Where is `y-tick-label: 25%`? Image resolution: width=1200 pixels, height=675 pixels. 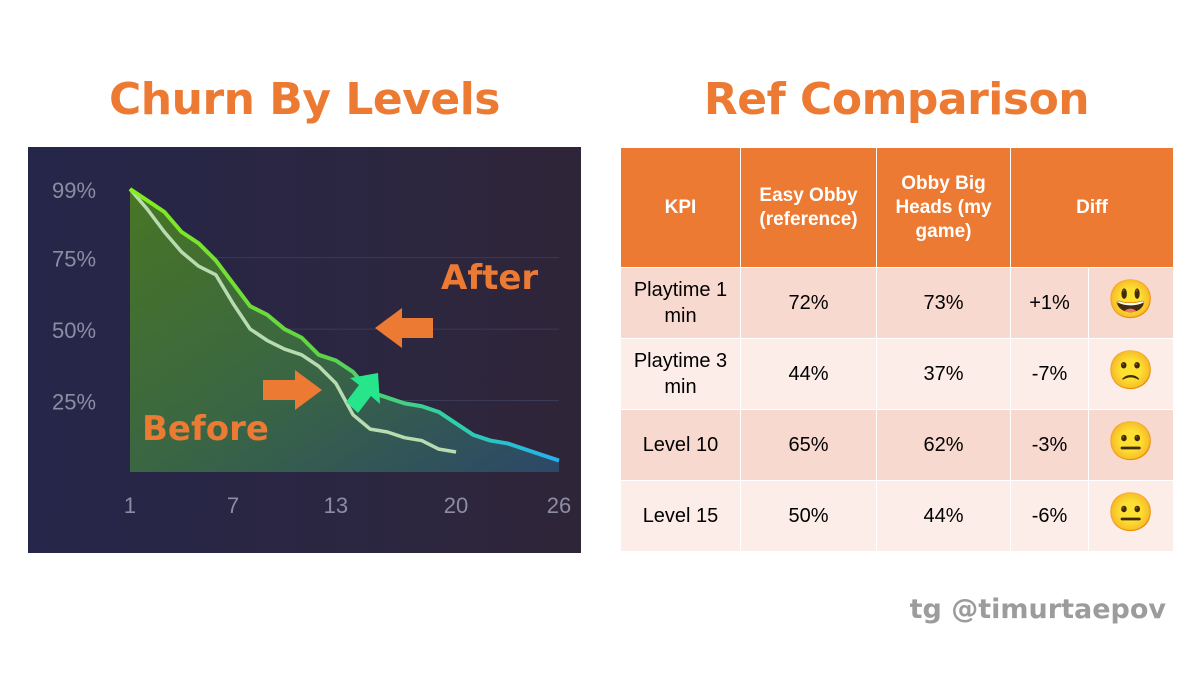 y-tick-label: 25% is located at coordinates (74, 402).